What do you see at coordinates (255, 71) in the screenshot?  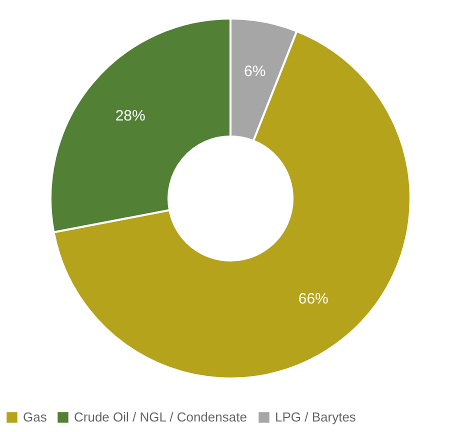 I see `data-label: 6%` at bounding box center [255, 71].